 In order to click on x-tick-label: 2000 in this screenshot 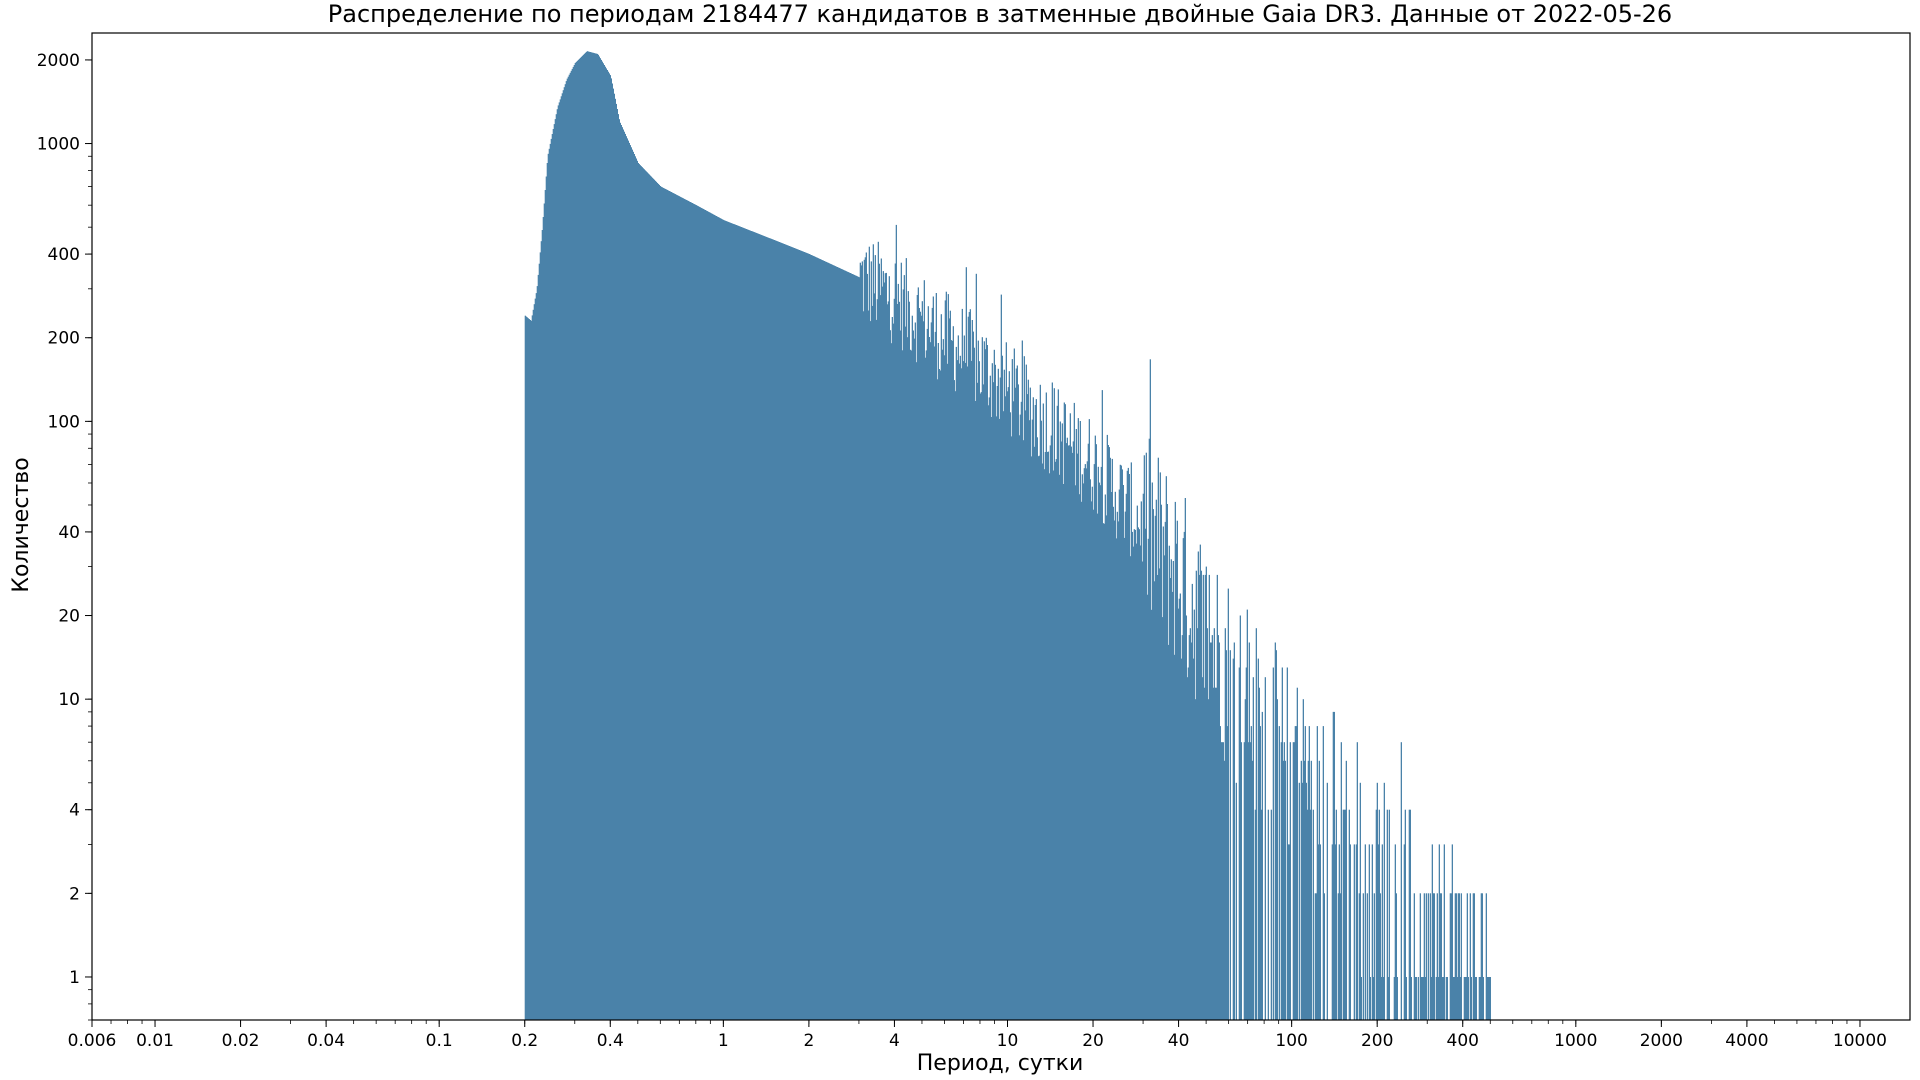, I will do `click(1661, 1041)`.